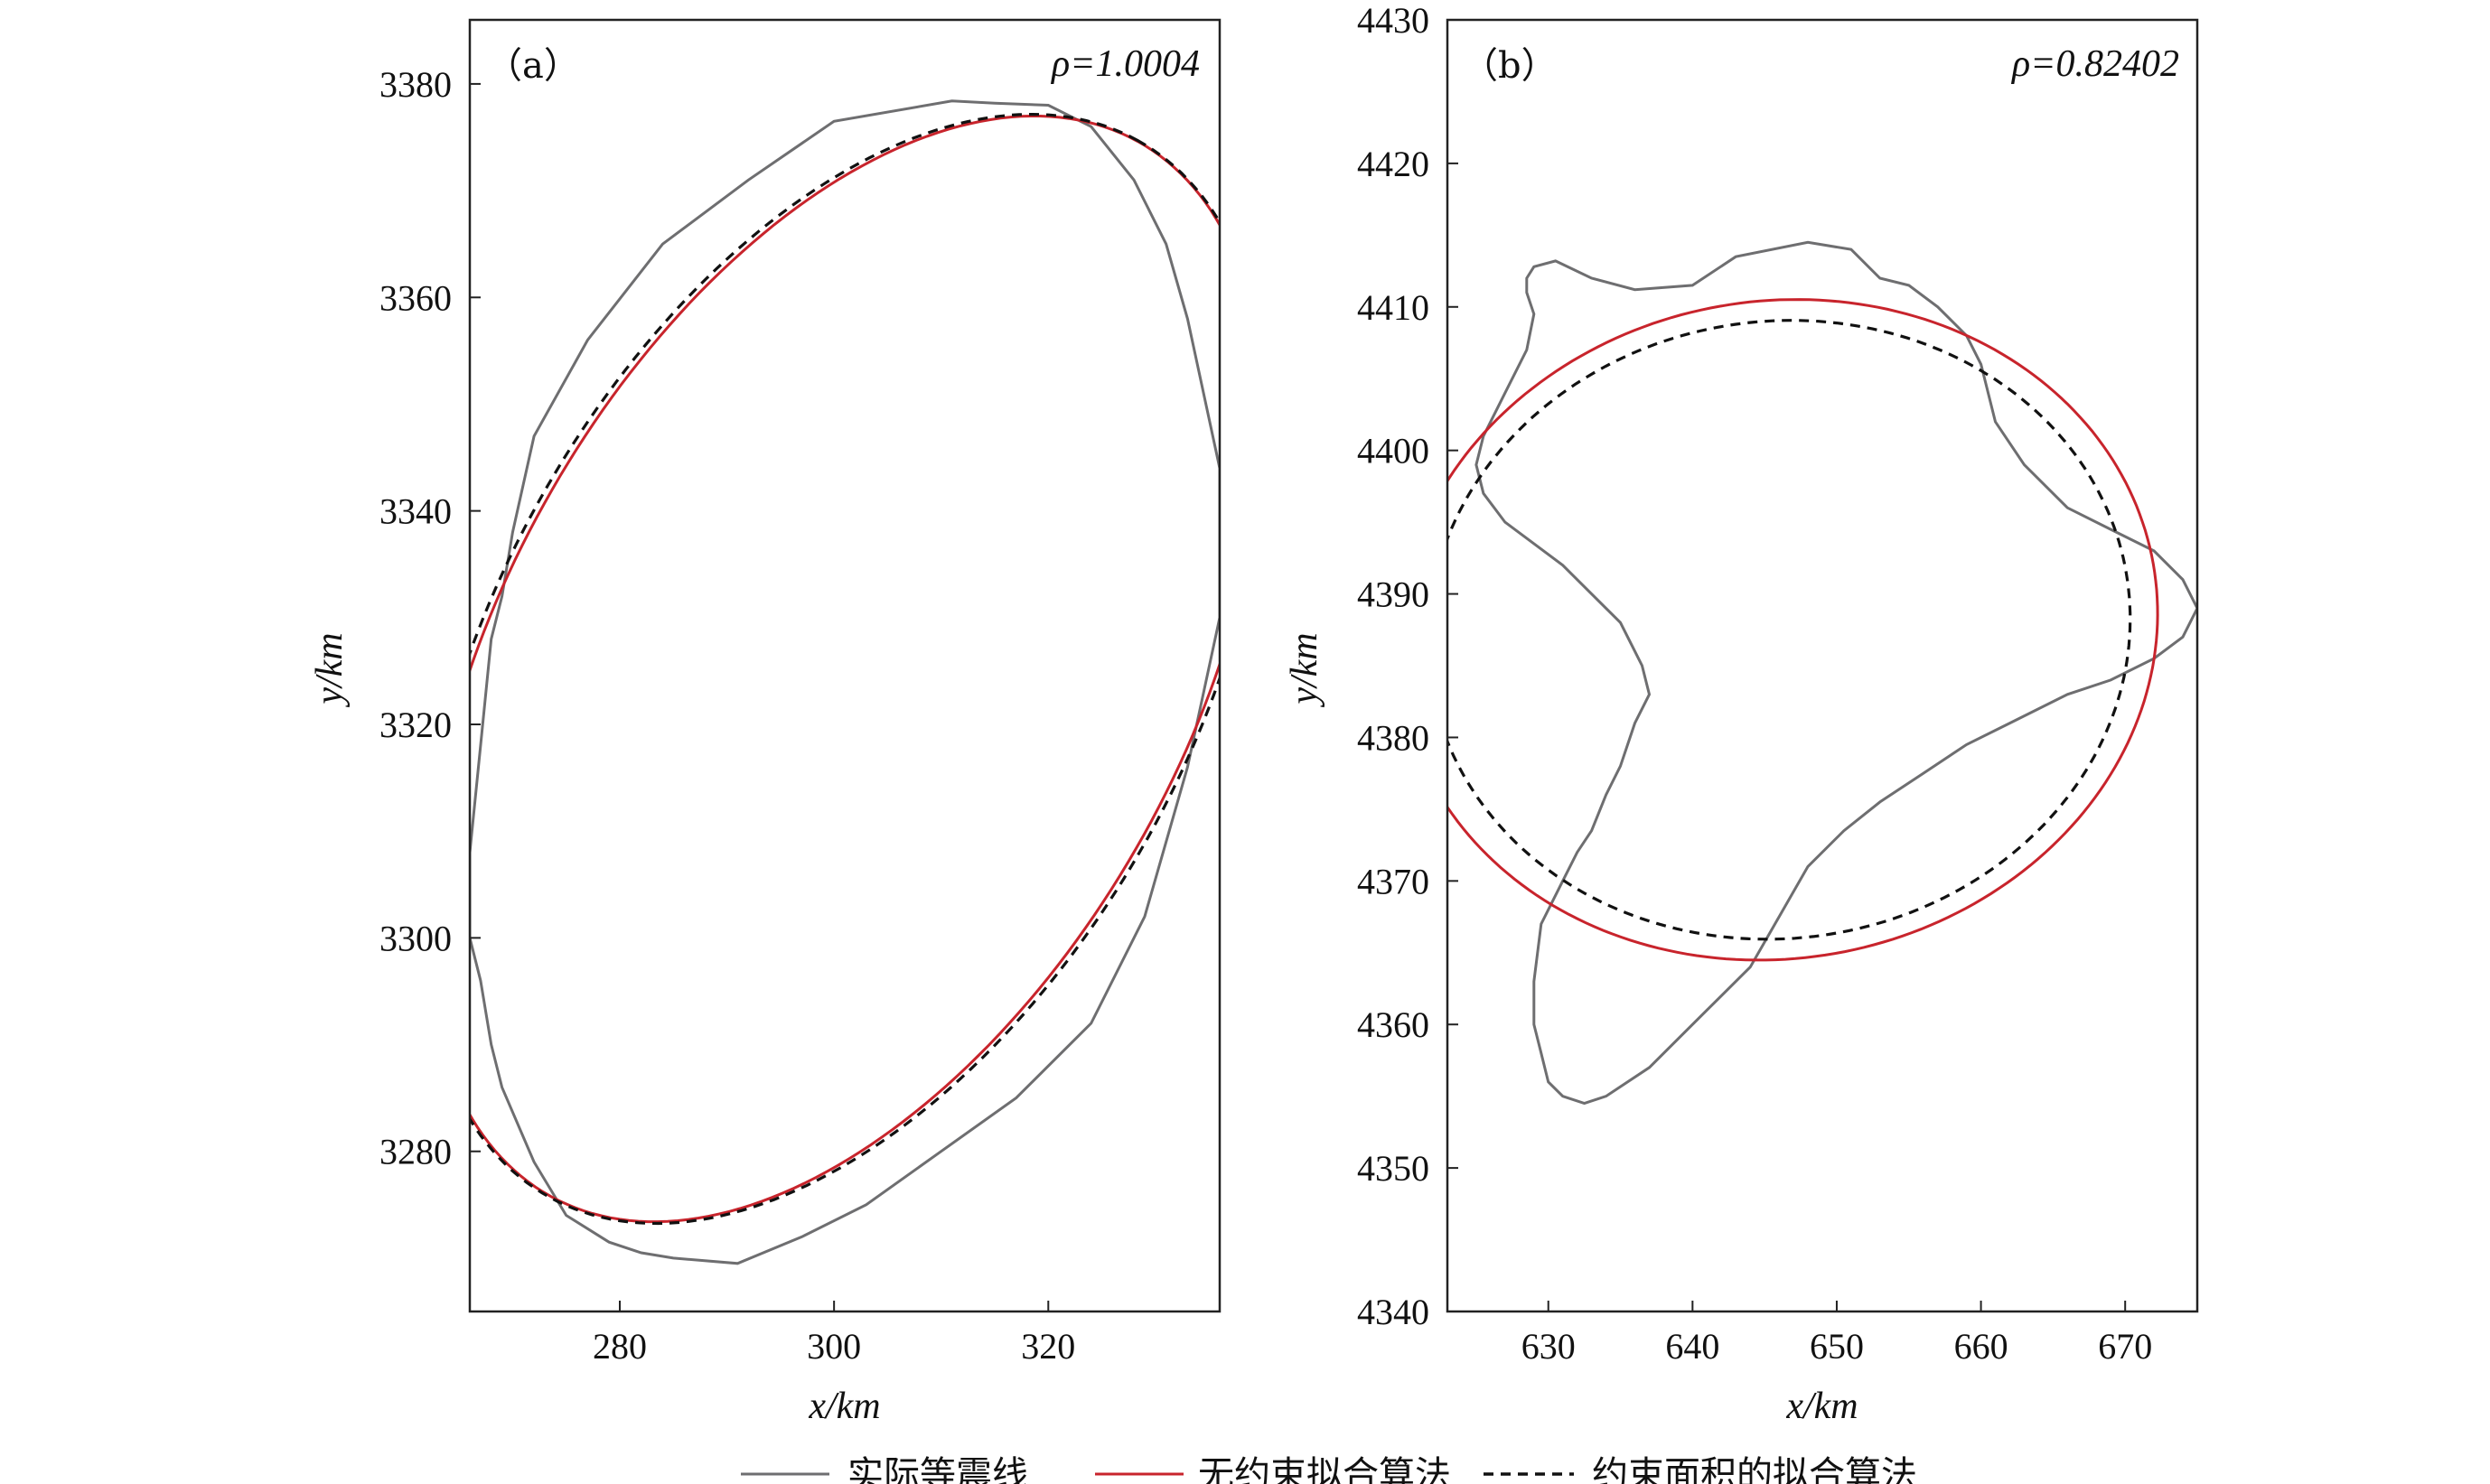 Image resolution: width=2490 pixels, height=1484 pixels. What do you see at coordinates (415, 511) in the screenshot?
I see `y-tick-label: 3340` at bounding box center [415, 511].